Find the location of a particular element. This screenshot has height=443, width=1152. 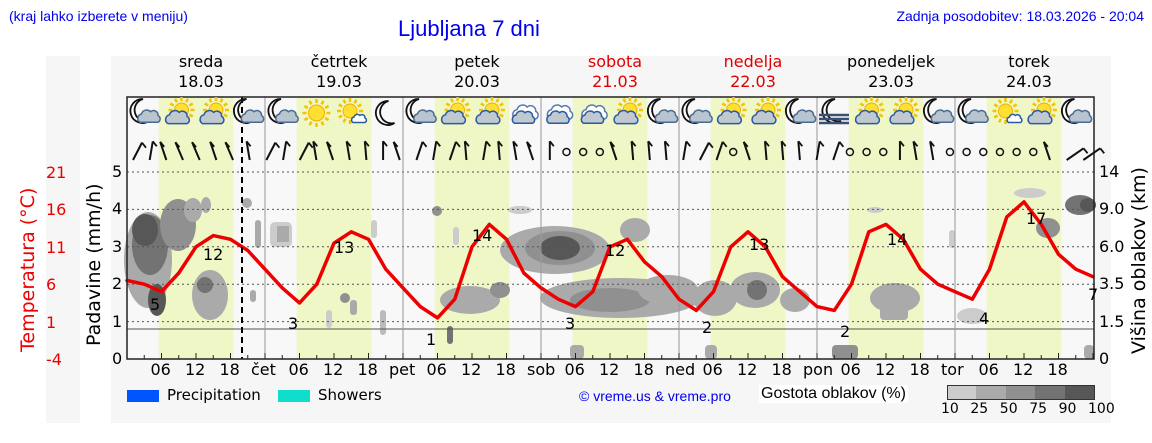

precipitation-legend-label: Precipitation is located at coordinates (214, 395).